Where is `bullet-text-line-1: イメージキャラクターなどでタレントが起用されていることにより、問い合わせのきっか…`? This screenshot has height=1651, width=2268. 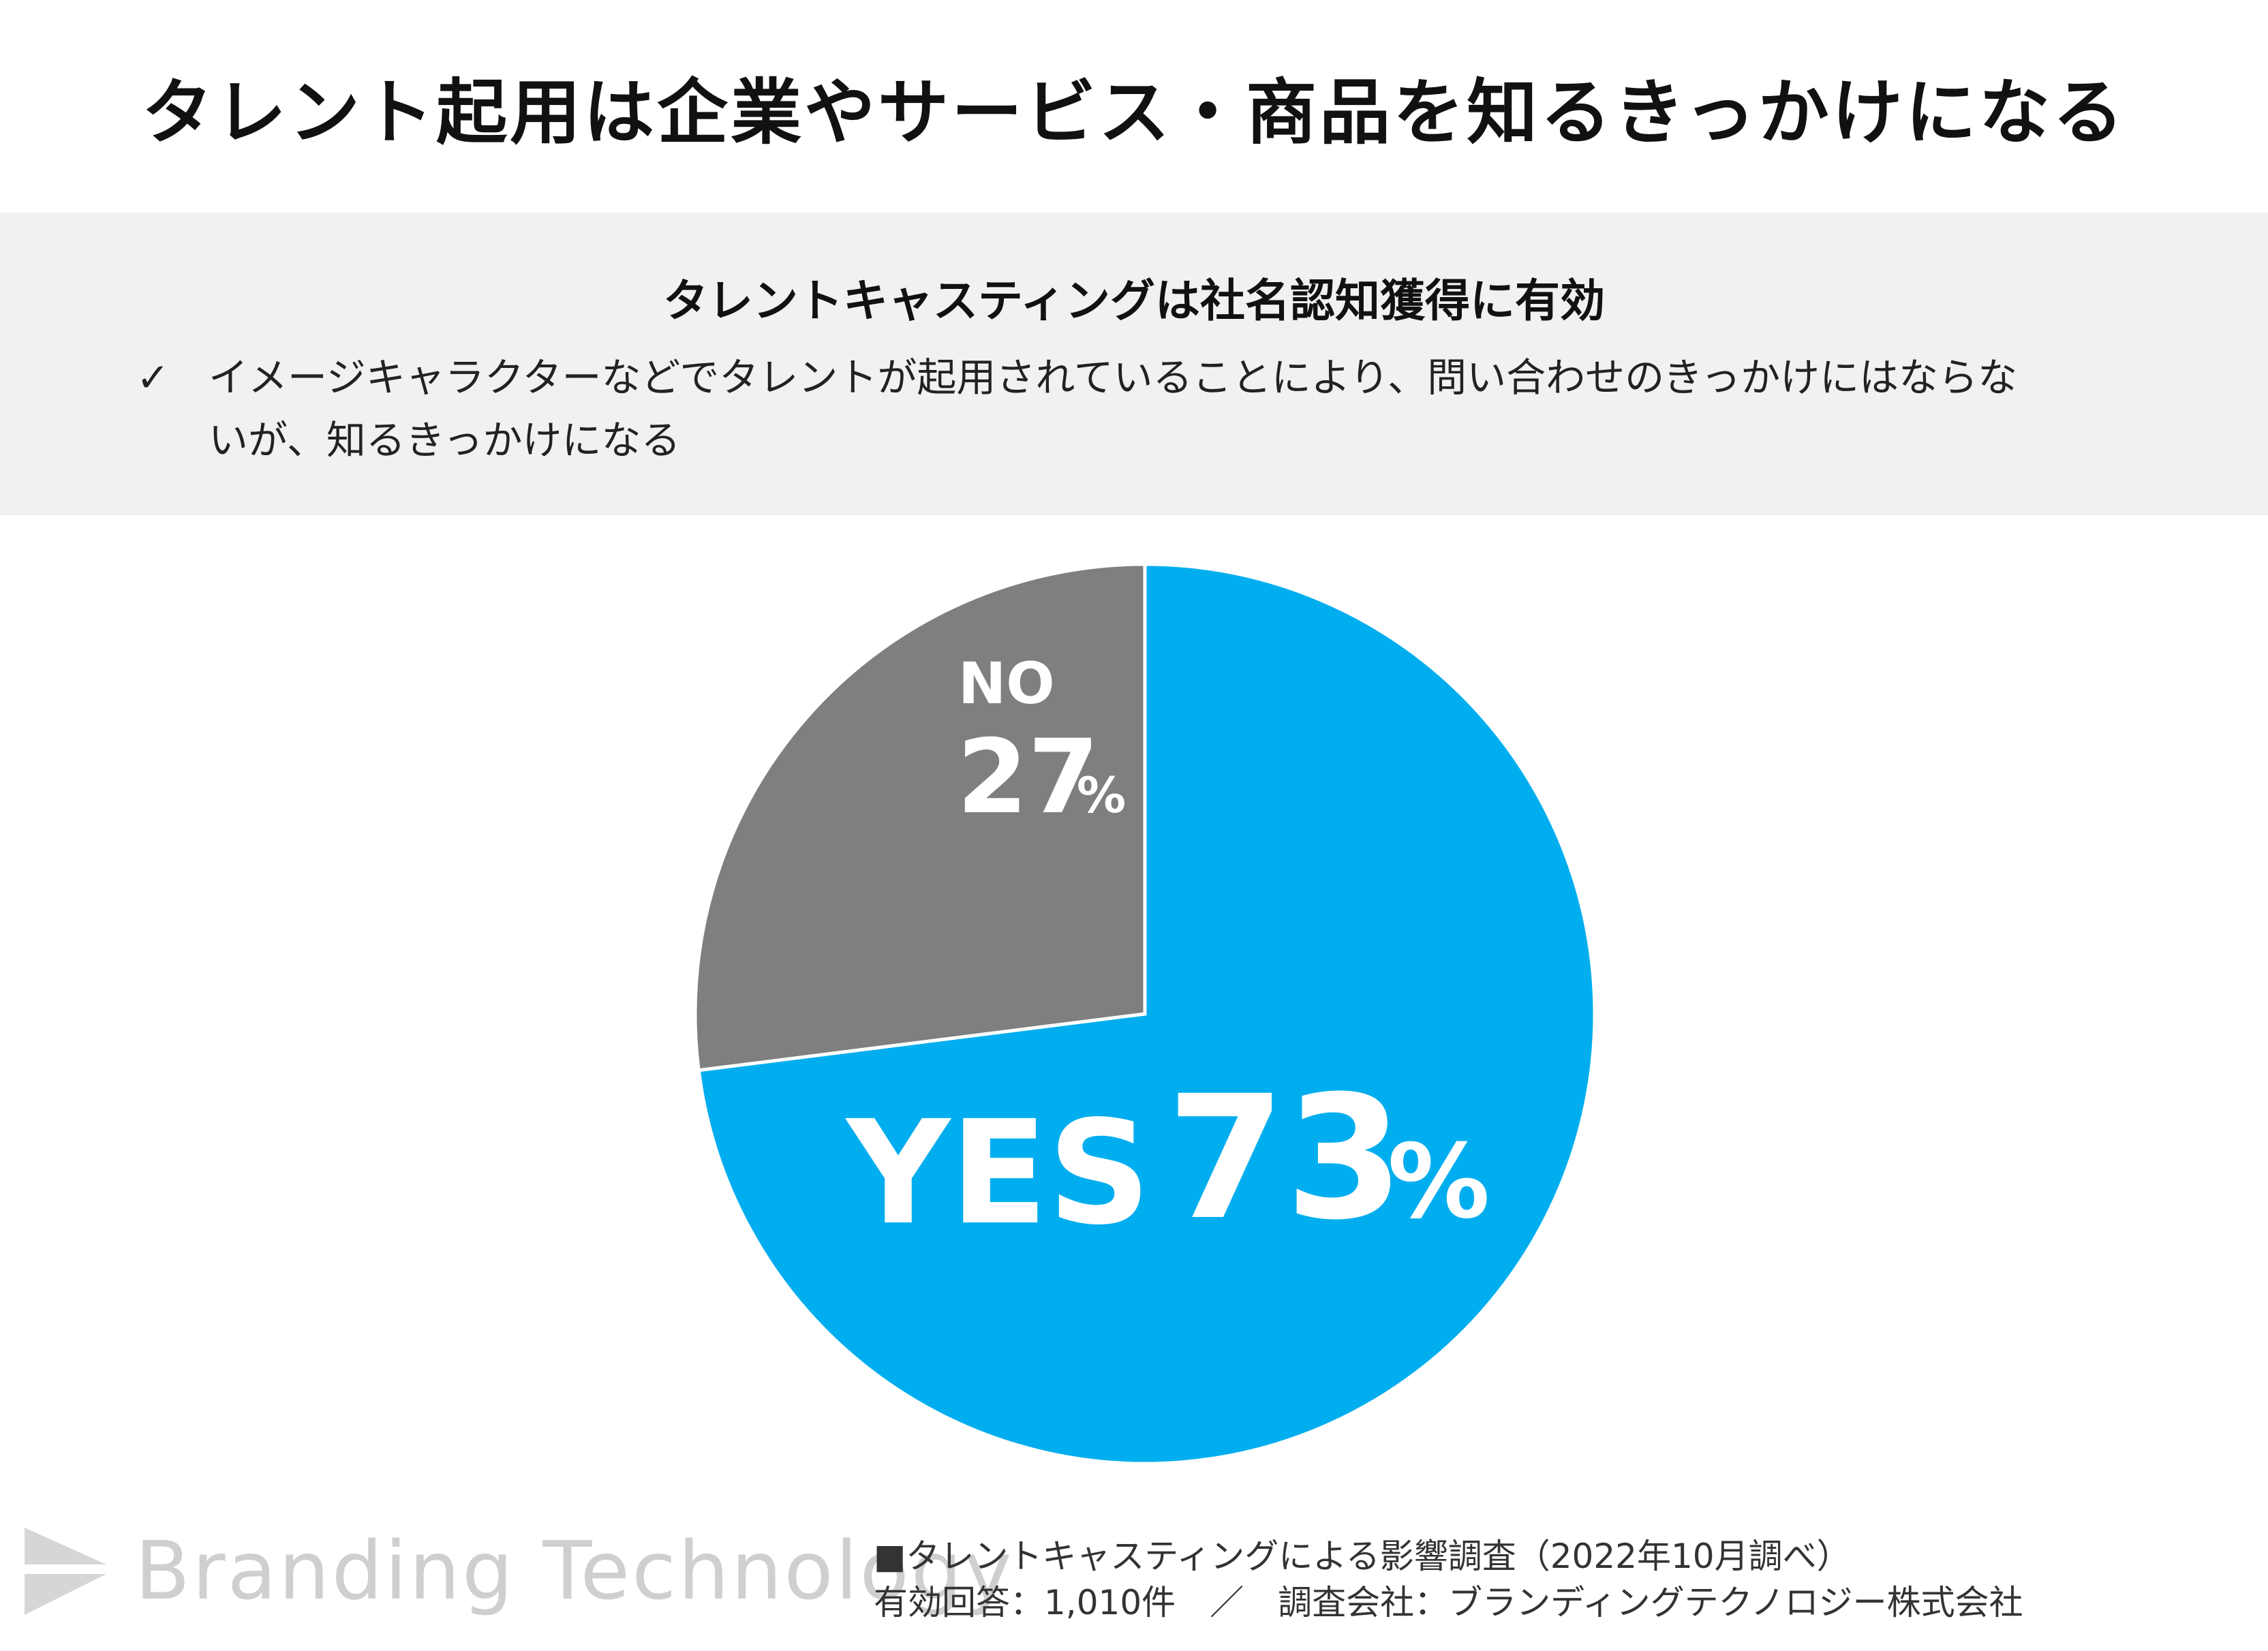 bullet-text-line-1: イメージキャラクターなどでタレントが起用されていることにより、問い合わせのきっか… is located at coordinates (1113, 377).